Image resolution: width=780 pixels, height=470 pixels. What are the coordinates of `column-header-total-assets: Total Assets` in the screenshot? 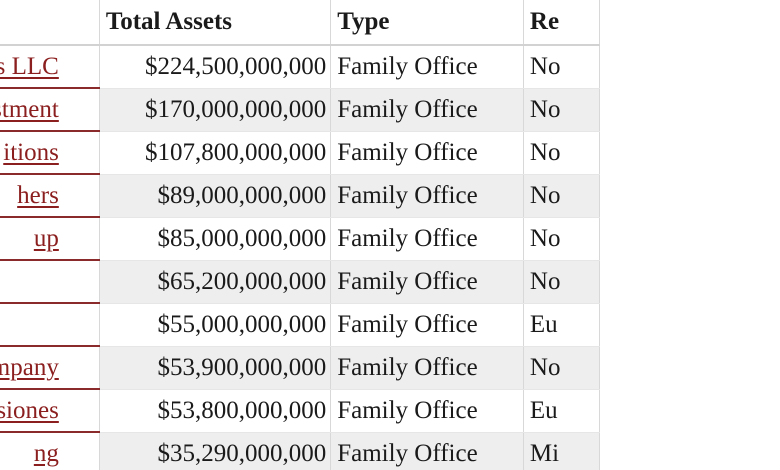 It's located at (215, 23).